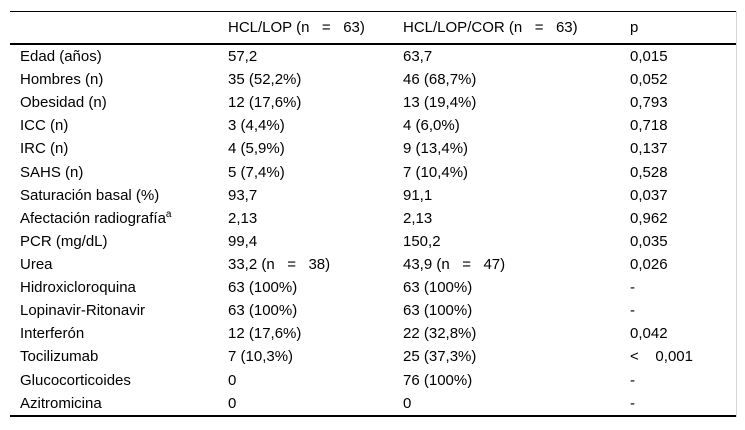 The width and height of the screenshot is (745, 430). What do you see at coordinates (440, 80) in the screenshot?
I see `cell-group-2-value: 46 (68,7%)` at bounding box center [440, 80].